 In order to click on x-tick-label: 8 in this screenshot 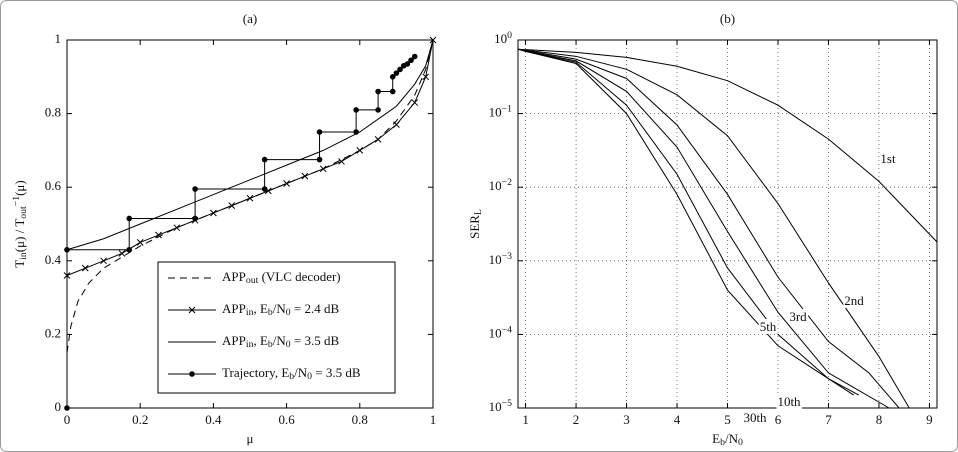, I will do `click(879, 419)`.